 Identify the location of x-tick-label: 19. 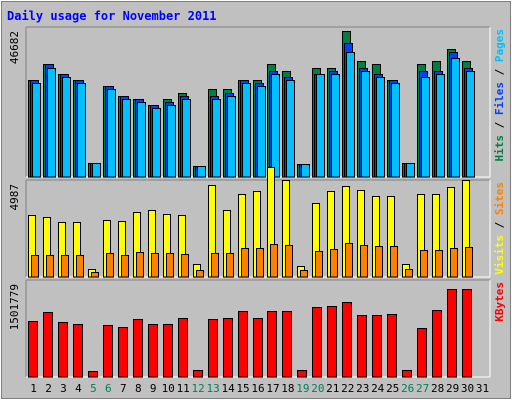
(302, 388).